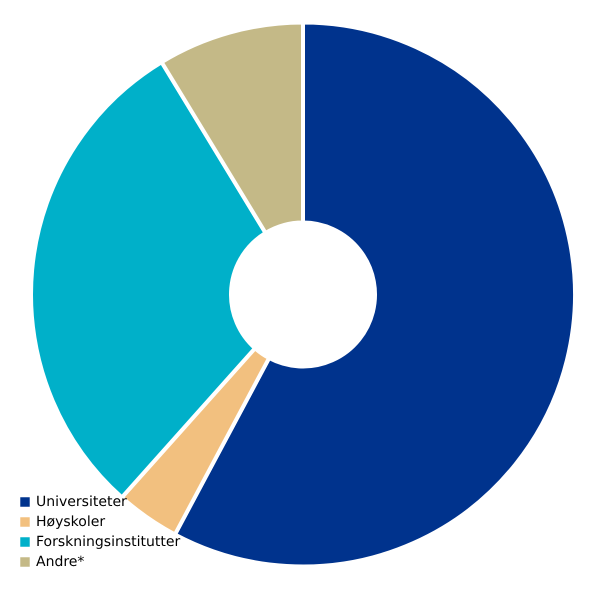  Describe the element at coordinates (108, 542) in the screenshot. I see `legend-label: Forskningsinstitutter` at that location.